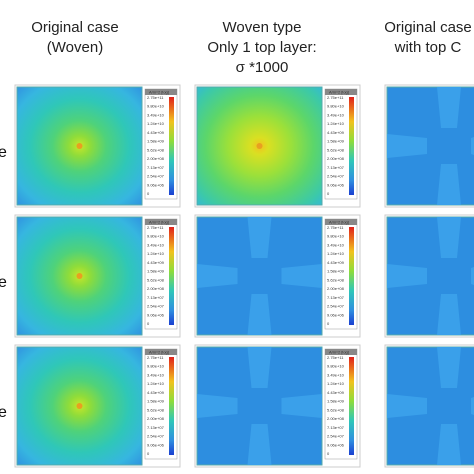 The width and height of the screenshot is (474, 474). Describe the element at coordinates (262, 67) in the screenshot. I see `column-header: σ *1000` at that location.